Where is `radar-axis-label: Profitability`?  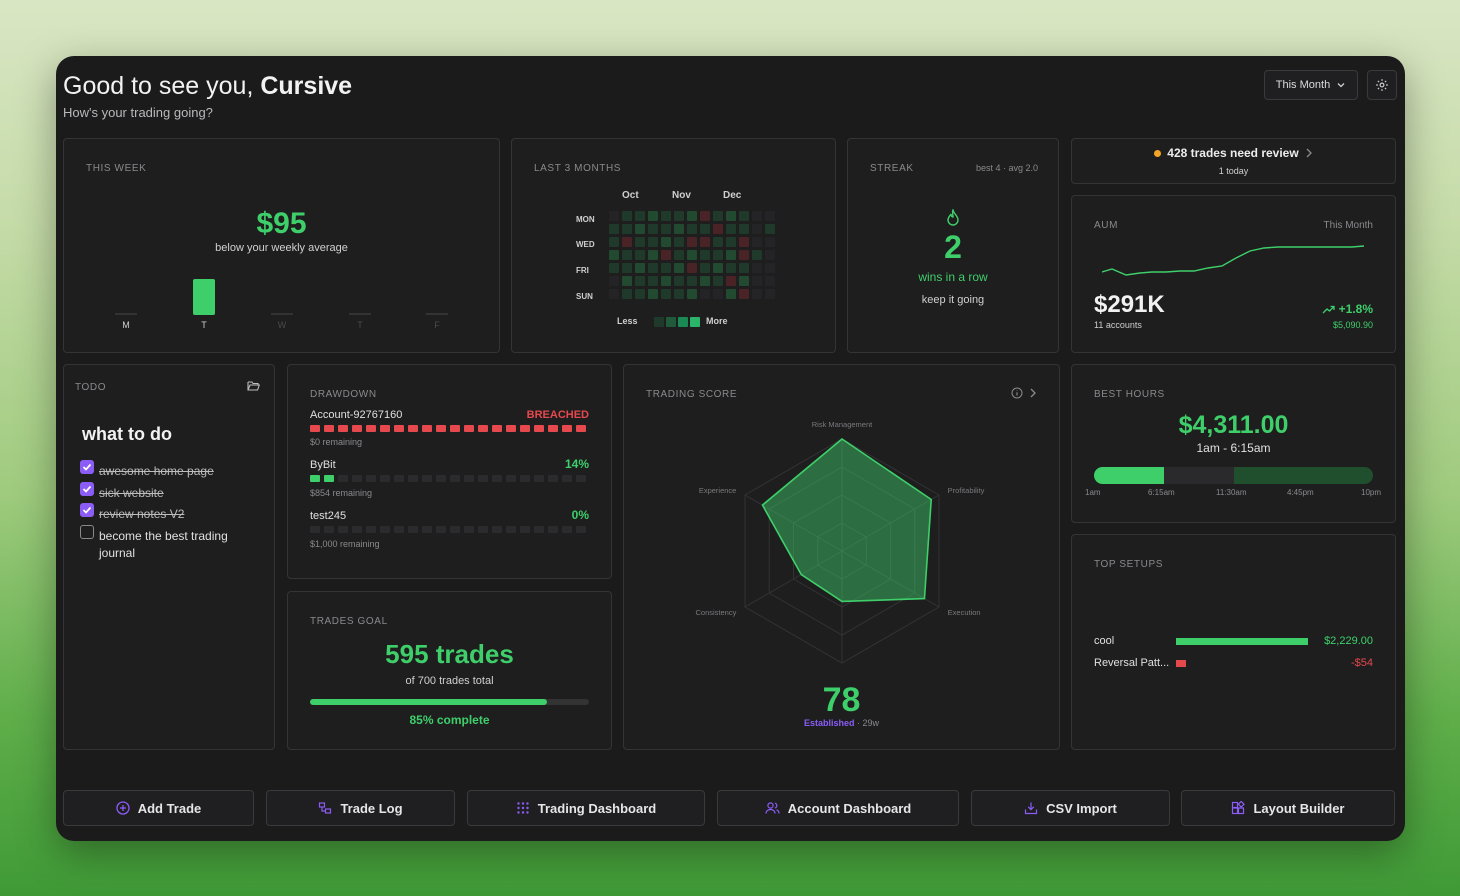
radar-axis-label: Profitability is located at coordinates (966, 490).